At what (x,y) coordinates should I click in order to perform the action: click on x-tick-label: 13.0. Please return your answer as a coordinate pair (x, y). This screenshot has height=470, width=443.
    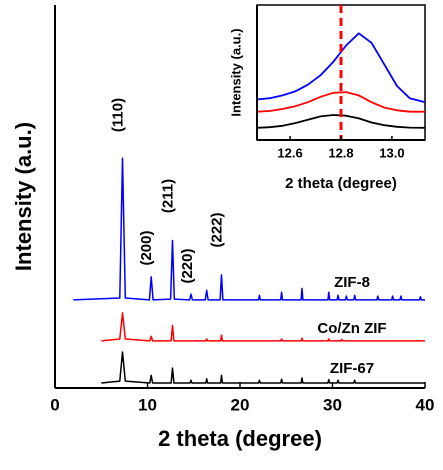
    Looking at the image, I should click on (391, 152).